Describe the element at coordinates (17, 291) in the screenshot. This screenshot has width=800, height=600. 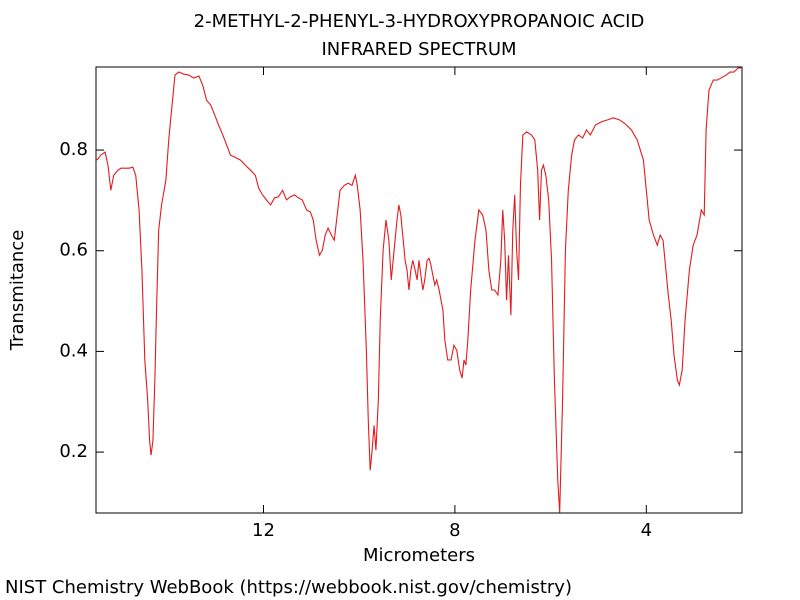
I see `y-axis-label: Transmitance` at that location.